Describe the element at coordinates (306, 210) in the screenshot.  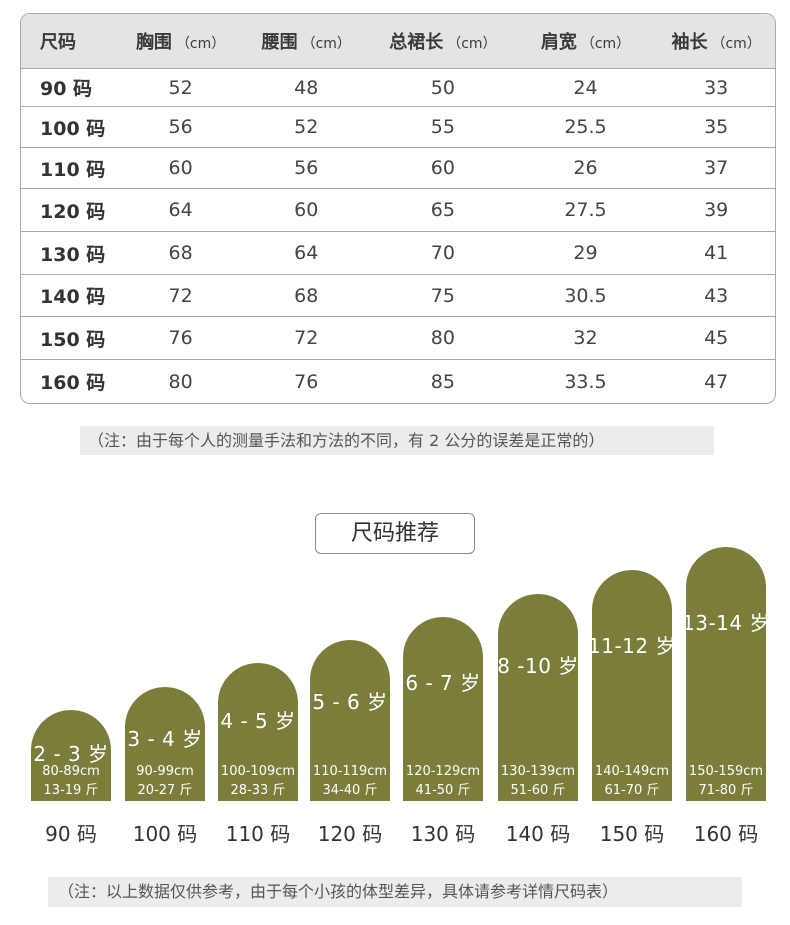
I see `cell-waist: 60` at that location.